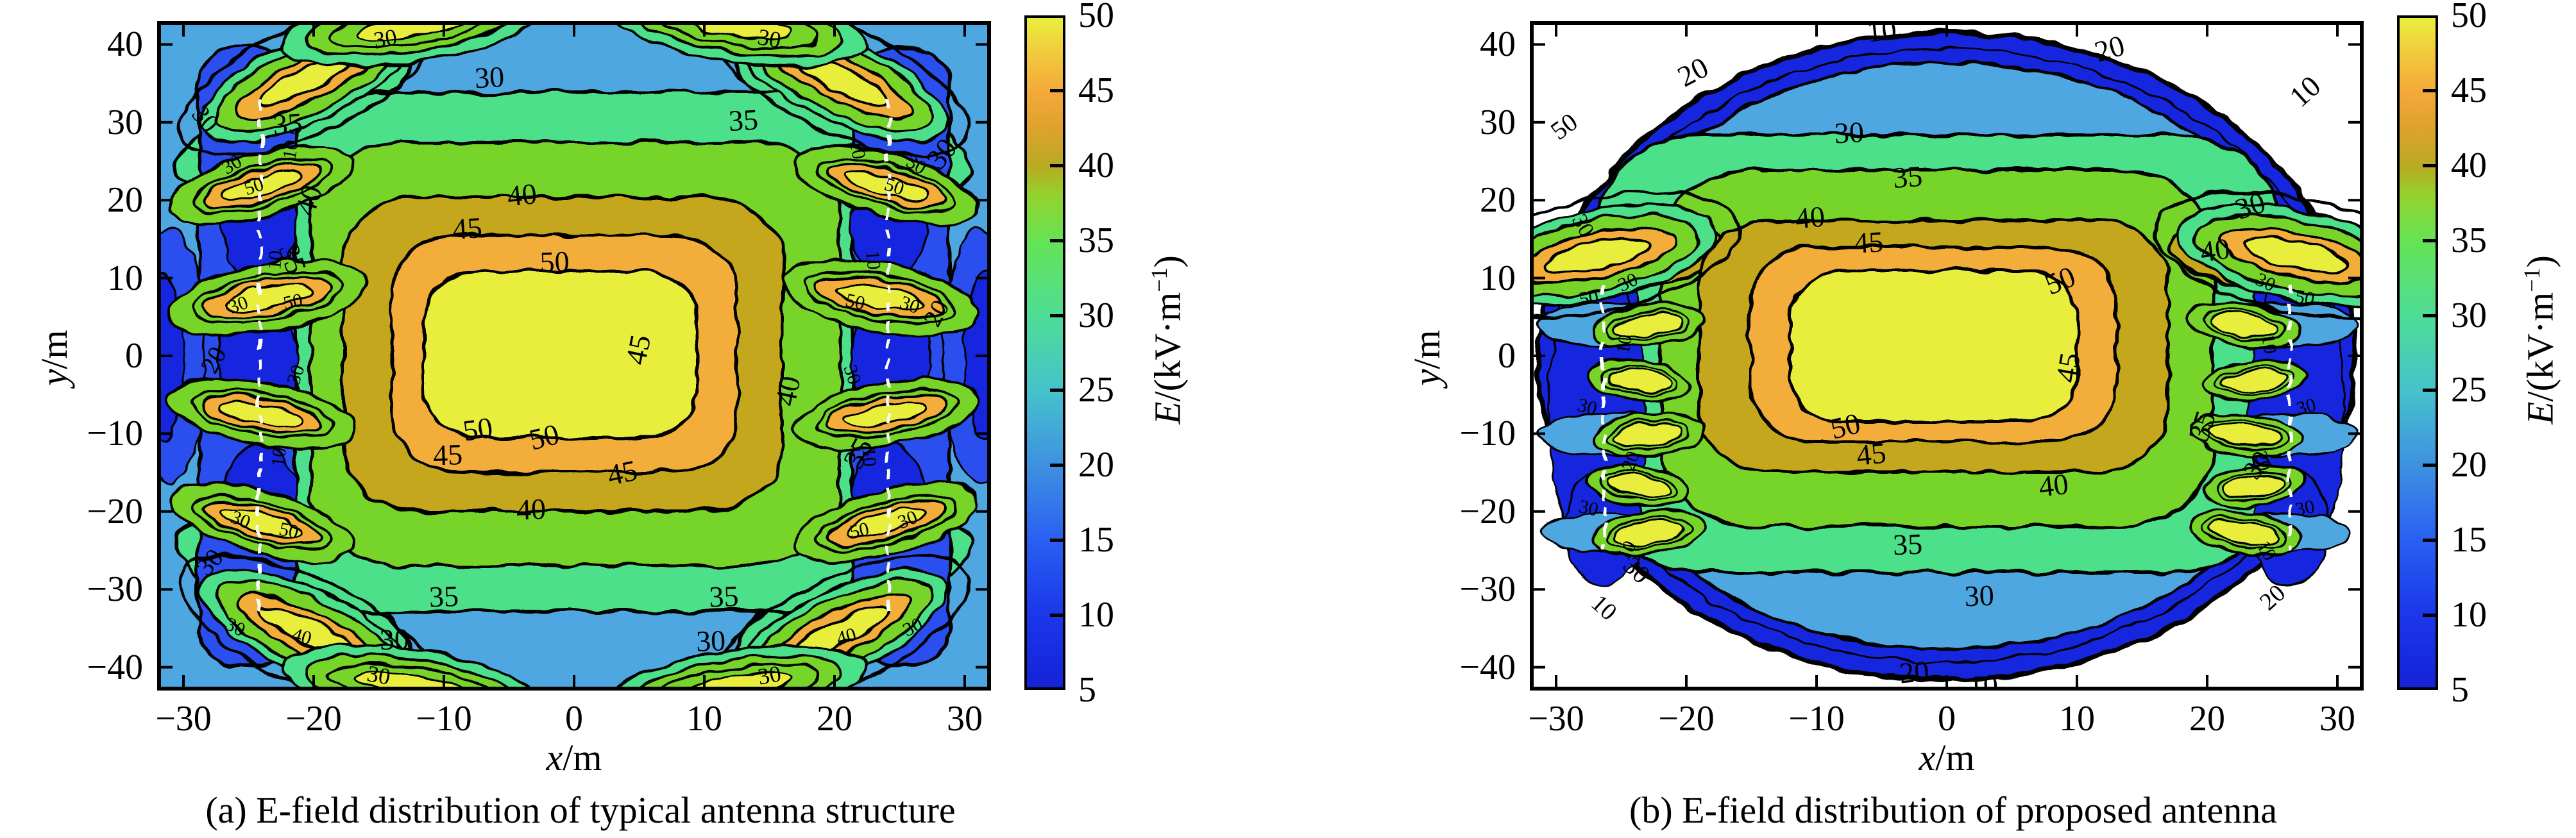 The height and width of the screenshot is (838, 2576). What do you see at coordinates (704, 719) in the screenshot?
I see `x-tick-label: 10` at bounding box center [704, 719].